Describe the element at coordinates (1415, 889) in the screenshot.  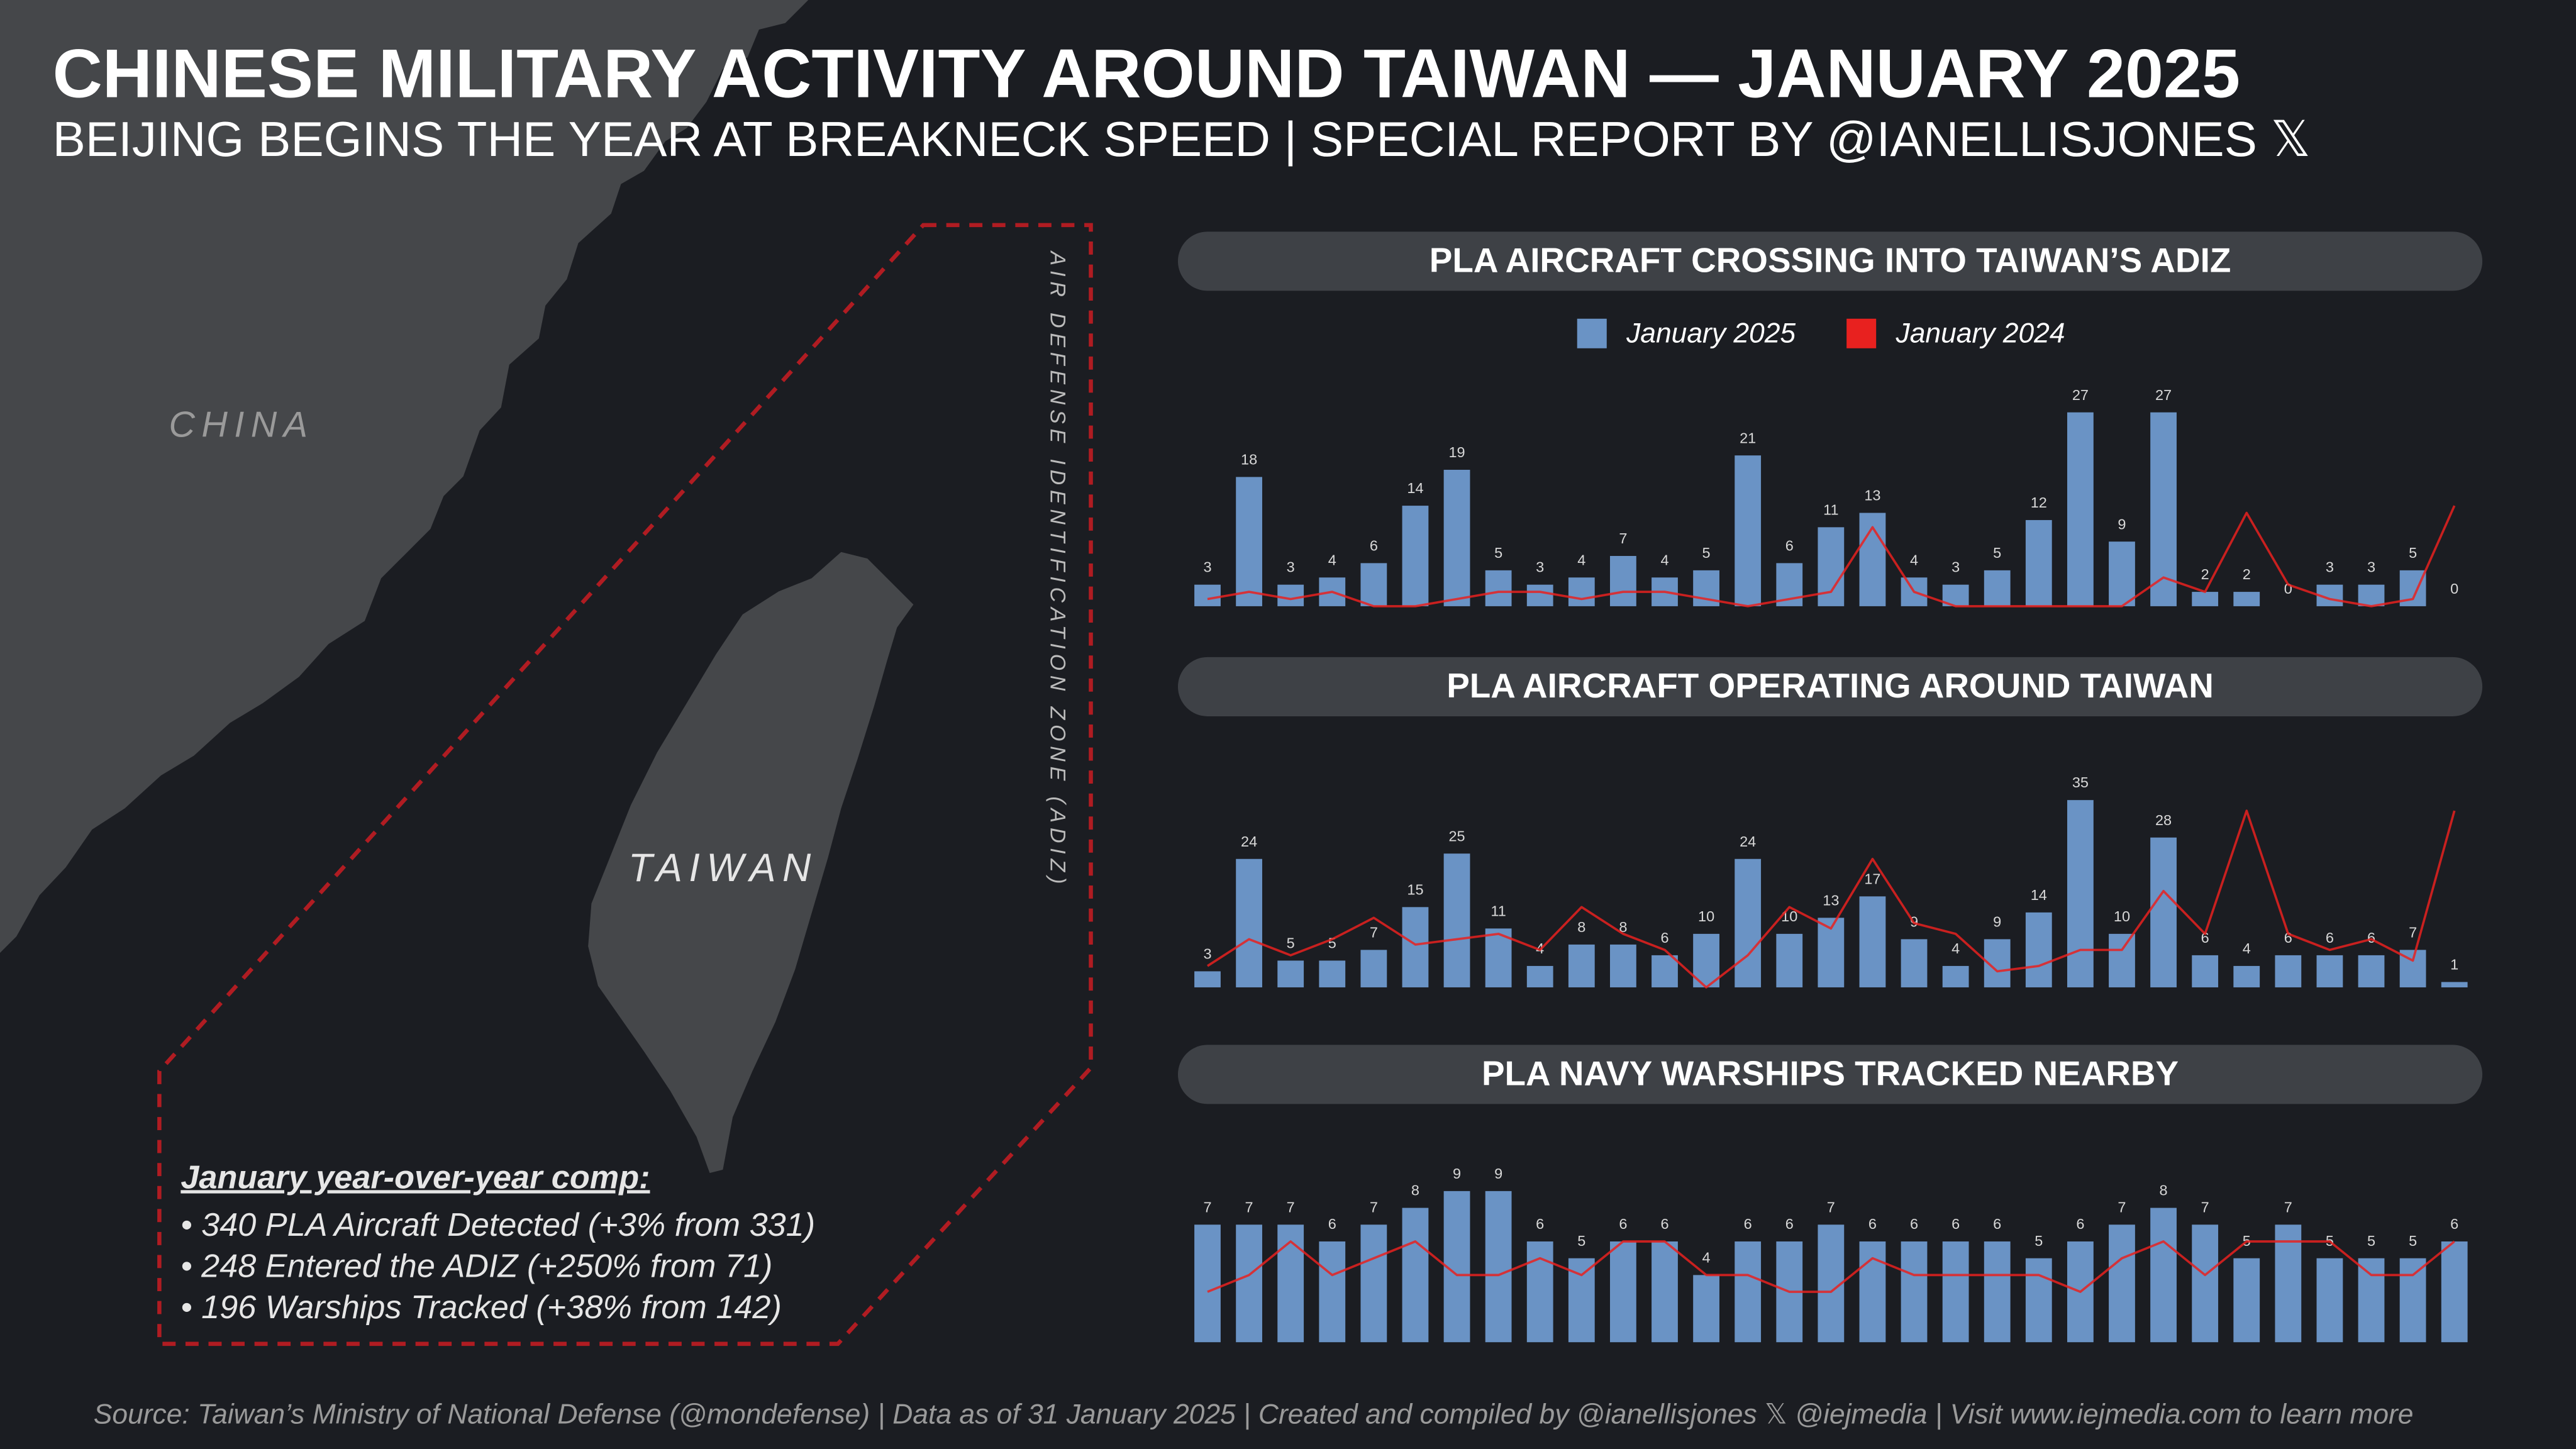
I see `value-label: 15` at that location.